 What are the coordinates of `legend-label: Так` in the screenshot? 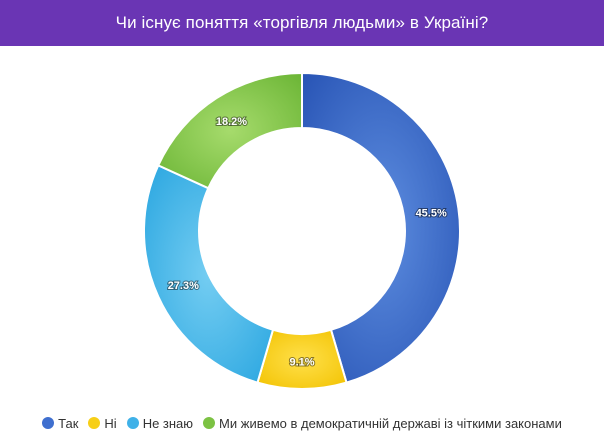 It's located at (68, 423).